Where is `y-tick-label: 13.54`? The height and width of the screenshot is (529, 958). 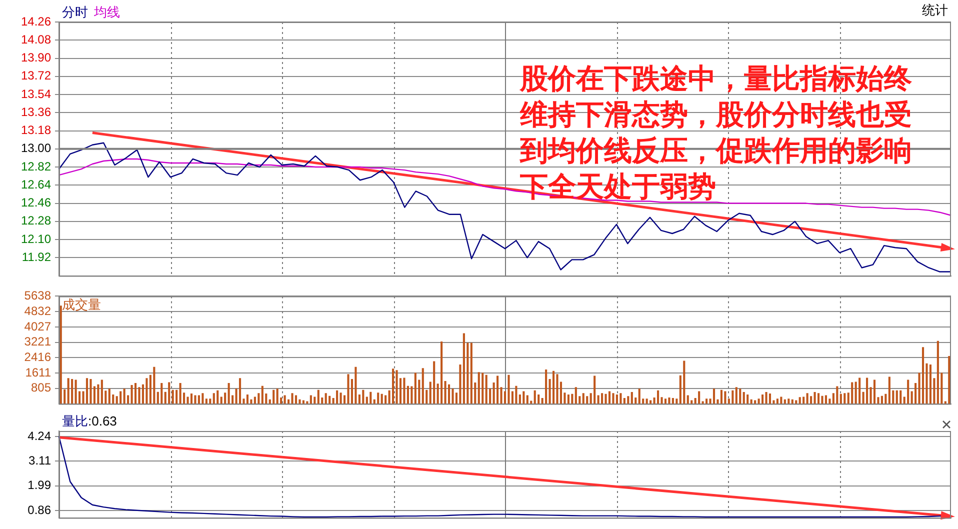 y-tick-label: 13.54 is located at coordinates (36, 93).